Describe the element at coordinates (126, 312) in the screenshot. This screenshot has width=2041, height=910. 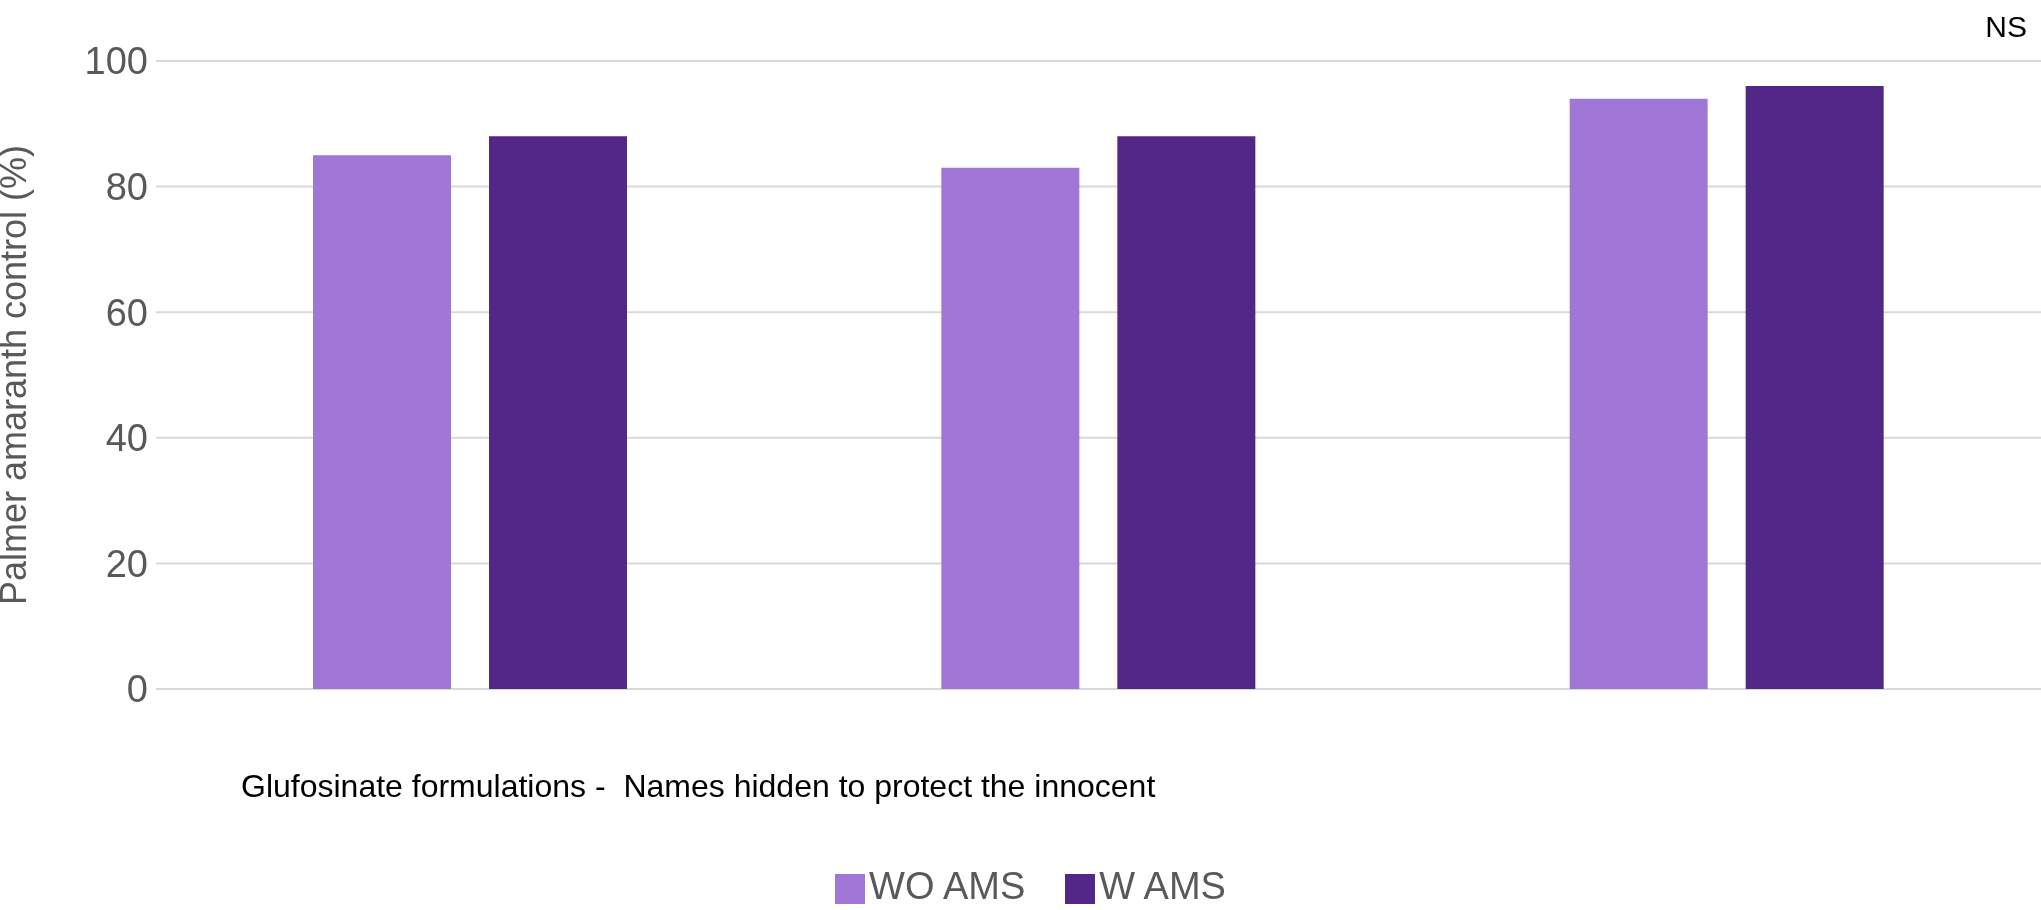
I see `y-tick-label: 60` at that location.